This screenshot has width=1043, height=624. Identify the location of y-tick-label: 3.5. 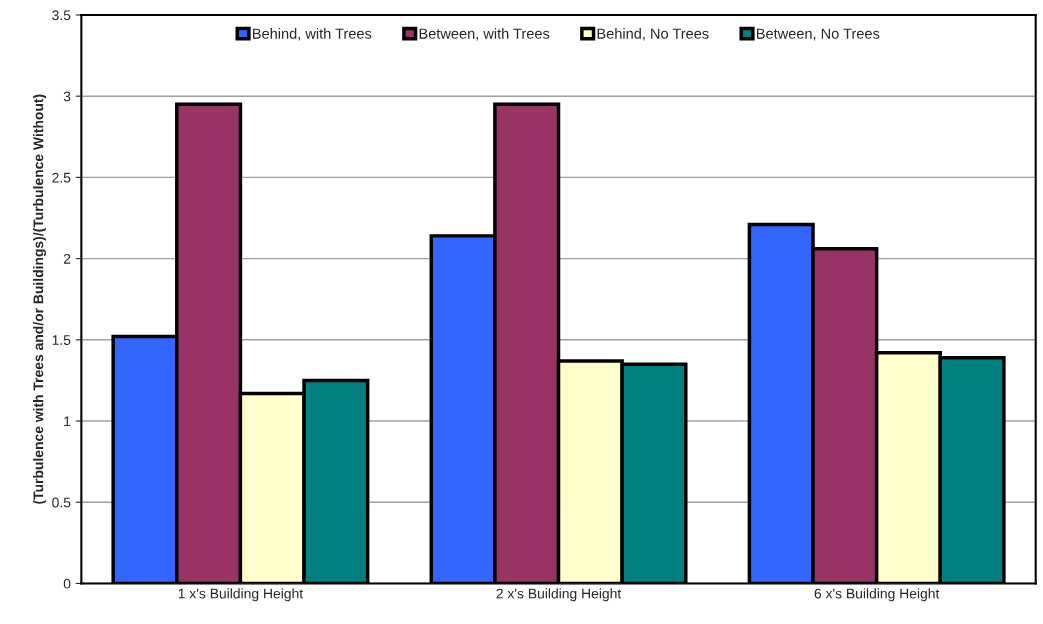
(61, 15).